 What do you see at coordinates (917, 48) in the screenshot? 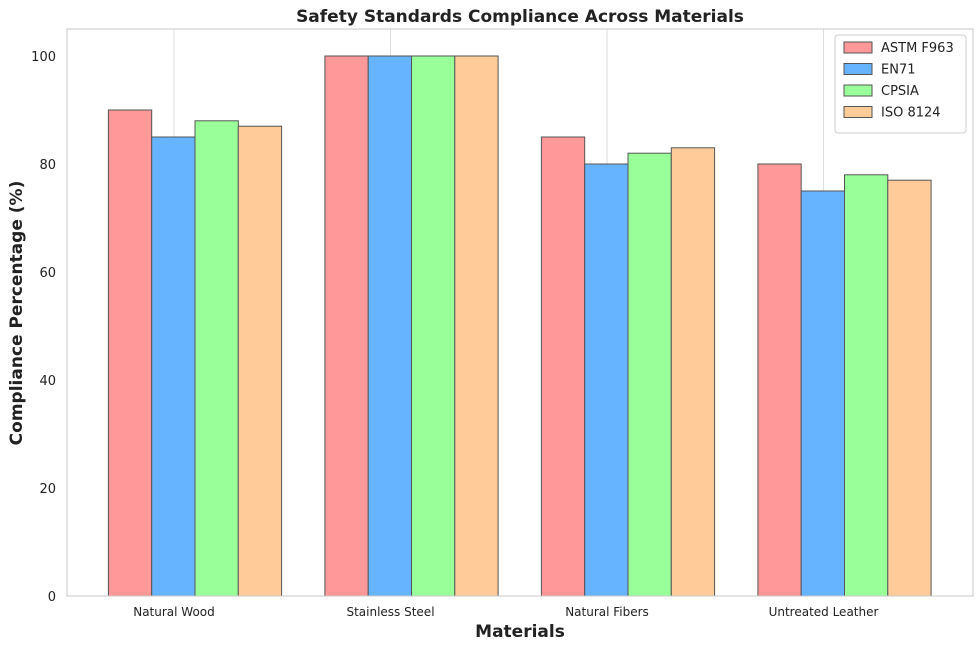
I see `legend-label: ASTM F963` at bounding box center [917, 48].